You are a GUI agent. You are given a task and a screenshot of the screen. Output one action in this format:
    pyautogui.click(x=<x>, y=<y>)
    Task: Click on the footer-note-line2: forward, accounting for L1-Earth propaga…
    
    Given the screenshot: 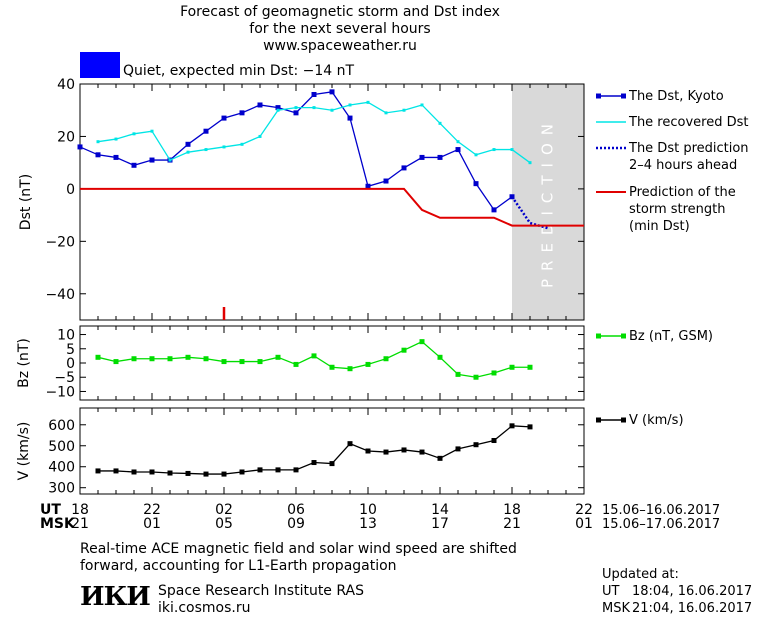 What is the action you would take?
    pyautogui.click(x=238, y=566)
    